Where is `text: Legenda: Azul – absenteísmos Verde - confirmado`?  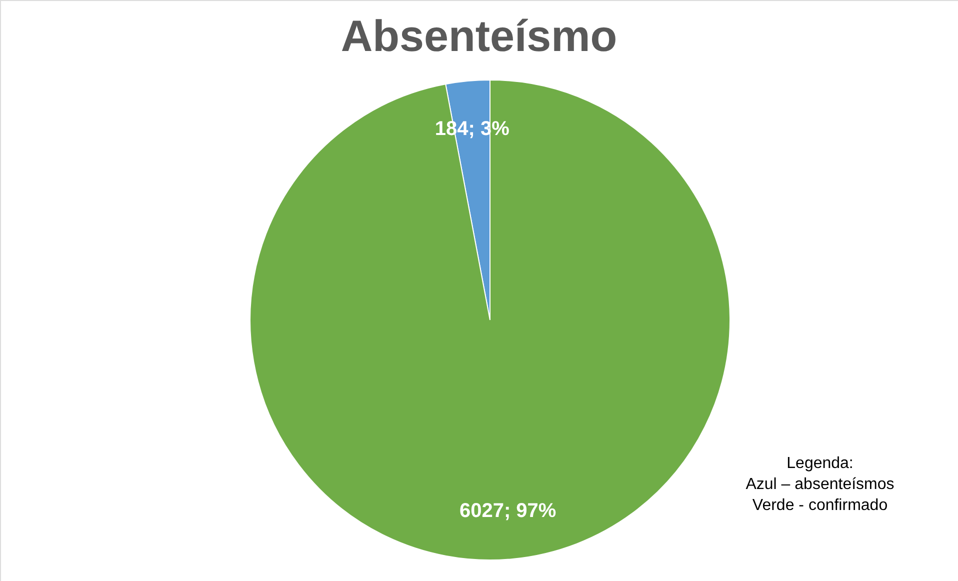 text: Legenda: Azul – absenteísmos Verde - confirmado is located at coordinates (820, 484).